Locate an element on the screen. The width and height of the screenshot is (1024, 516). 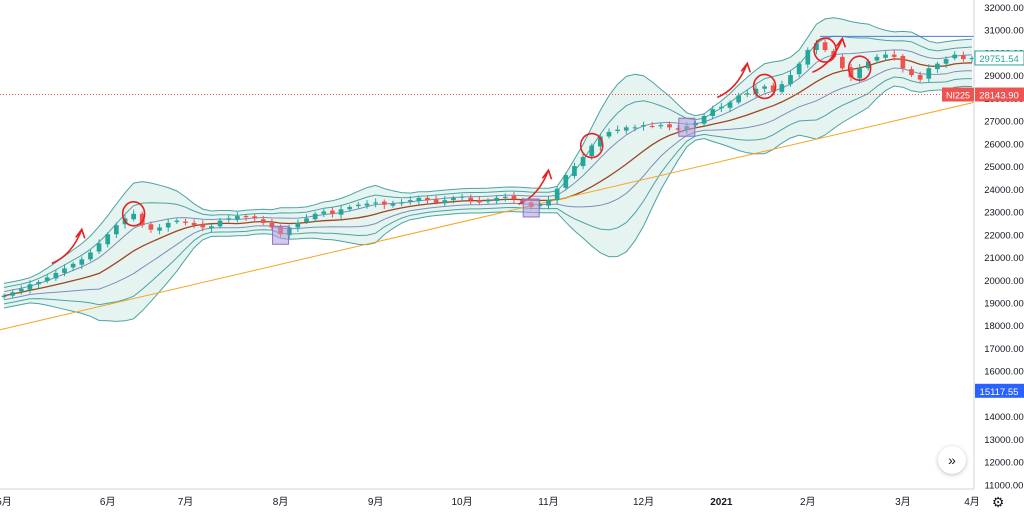
y-tick-label: 29000.00 is located at coordinates (1004, 76).